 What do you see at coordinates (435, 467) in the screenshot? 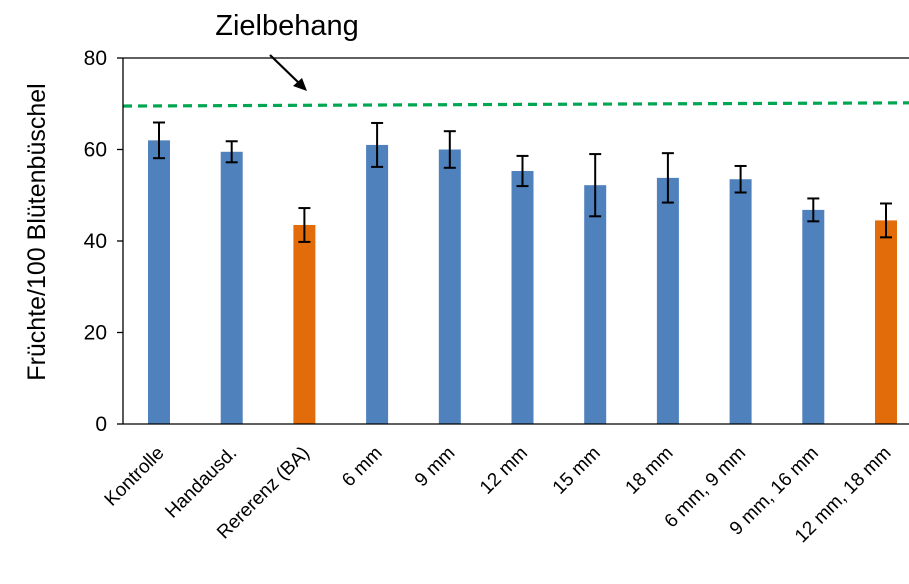
I see `x-category-label: 9 mm` at bounding box center [435, 467].